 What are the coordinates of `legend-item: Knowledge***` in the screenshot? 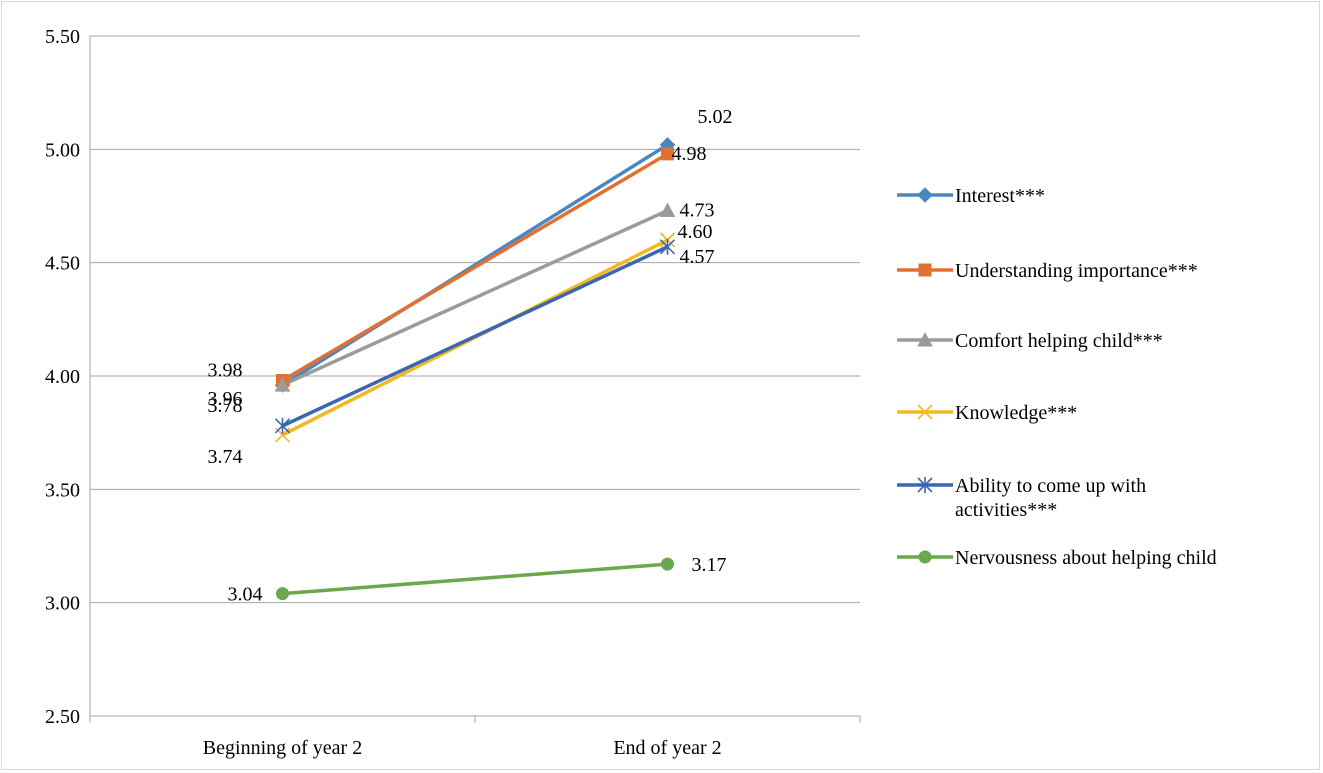 It's located at (987, 413).